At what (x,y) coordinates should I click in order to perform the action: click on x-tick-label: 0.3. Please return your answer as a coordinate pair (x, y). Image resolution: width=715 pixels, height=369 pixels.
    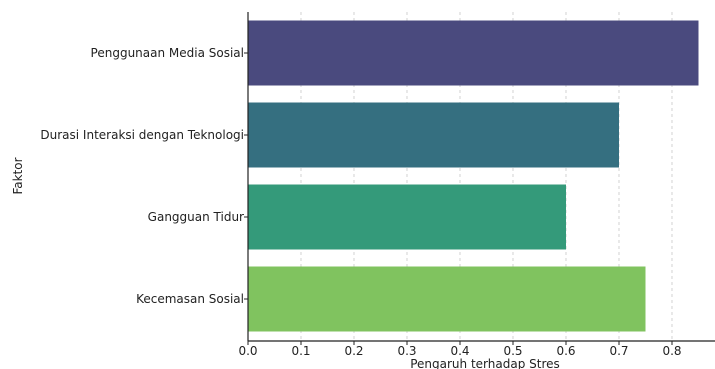
    Looking at the image, I should click on (406, 351).